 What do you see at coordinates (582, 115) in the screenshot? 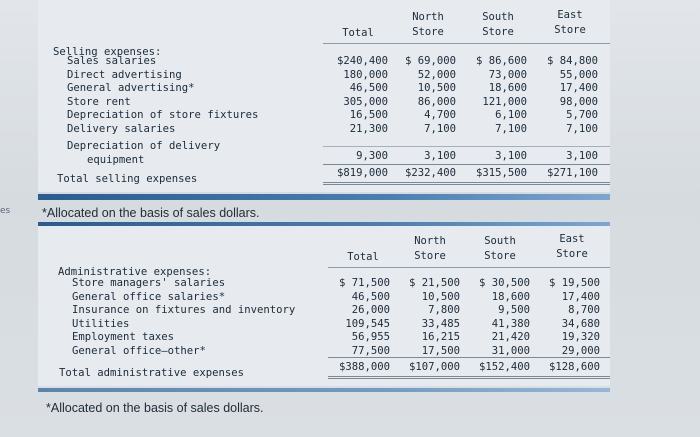
I see `cell-east: 5,700` at bounding box center [582, 115].